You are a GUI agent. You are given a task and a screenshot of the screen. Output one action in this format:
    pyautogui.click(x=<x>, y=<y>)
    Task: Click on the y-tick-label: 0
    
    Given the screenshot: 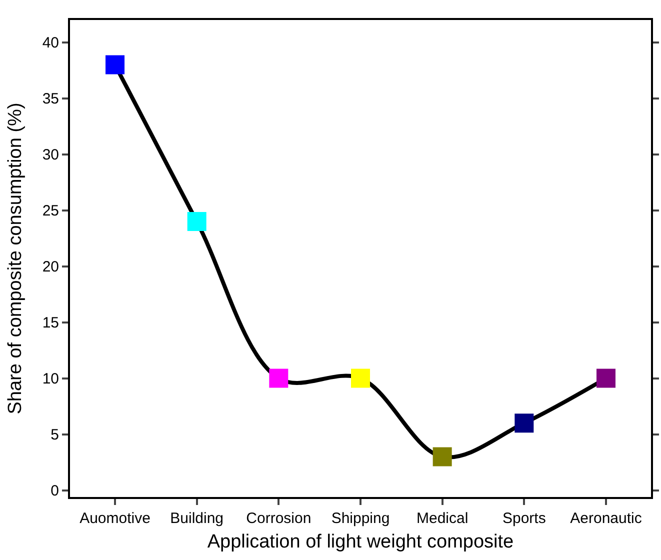 What is the action you would take?
    pyautogui.click(x=54, y=491)
    